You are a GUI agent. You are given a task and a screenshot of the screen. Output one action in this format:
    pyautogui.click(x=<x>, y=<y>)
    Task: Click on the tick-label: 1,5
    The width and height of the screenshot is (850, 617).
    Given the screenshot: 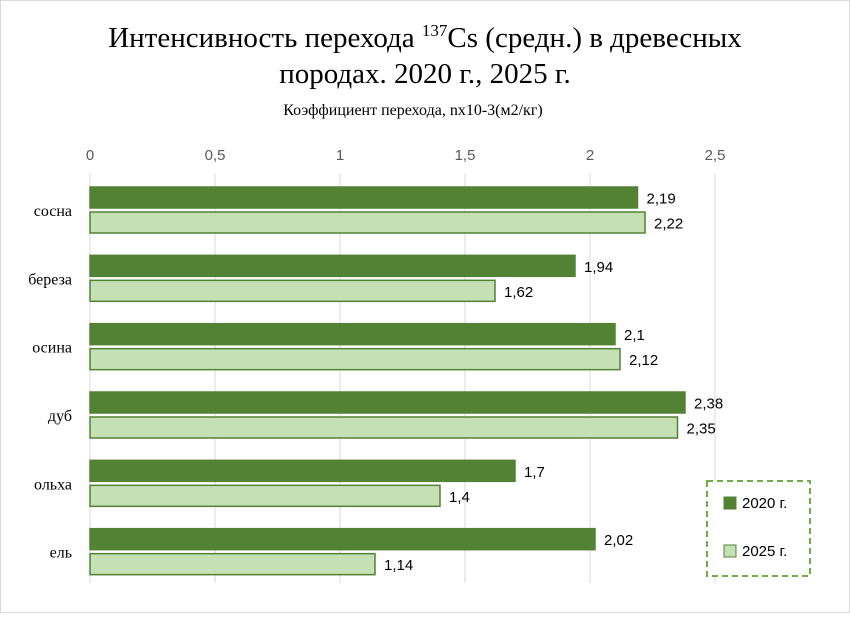 What is the action you would take?
    pyautogui.click(x=465, y=155)
    